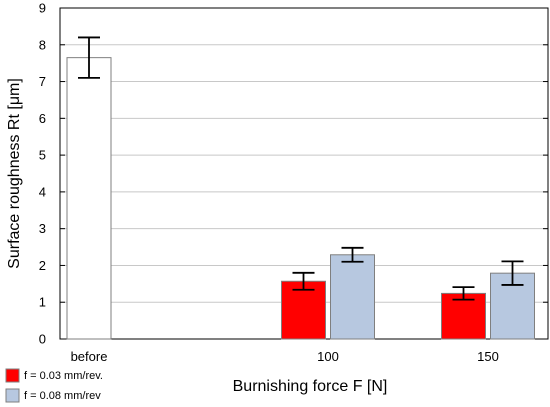 This screenshot has height=407, width=550. I want to click on y-tick-label: 1, so click(42, 302).